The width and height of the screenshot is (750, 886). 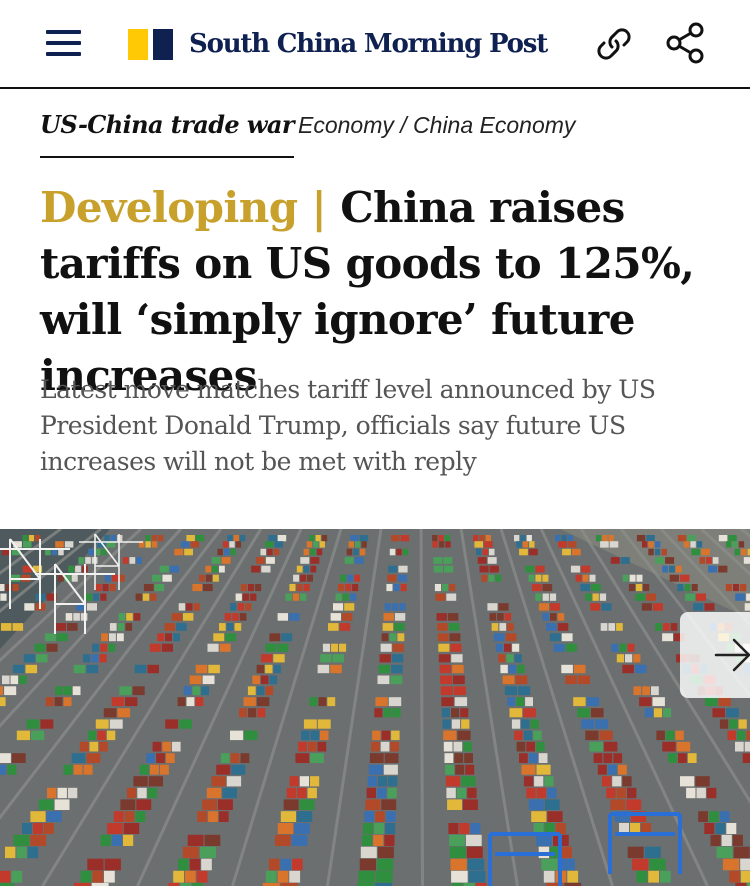 I want to click on topic-link: US-China trade war, so click(x=167, y=133).